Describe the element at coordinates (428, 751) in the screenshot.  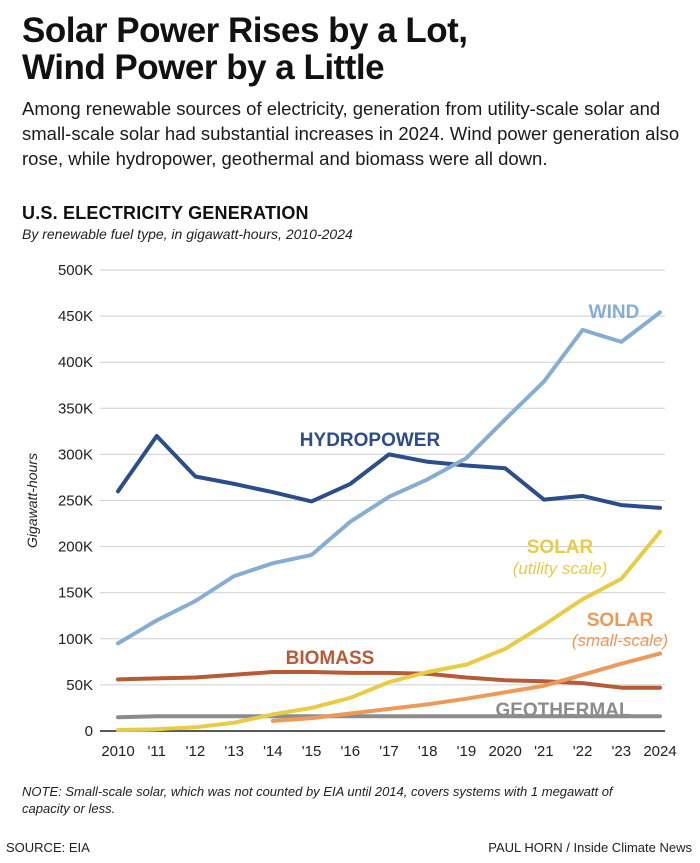
I see `x-tick-label: '18` at that location.